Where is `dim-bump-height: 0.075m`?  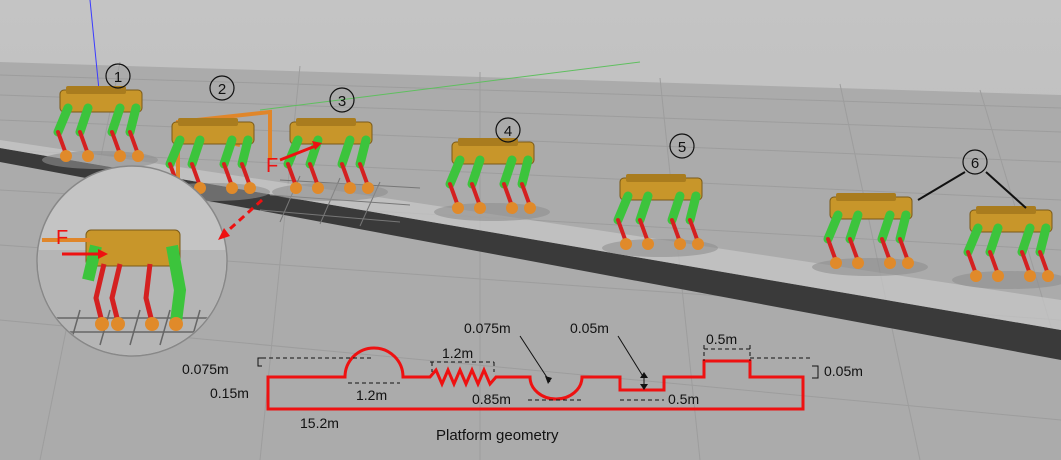 dim-bump-height: 0.075m is located at coordinates (205, 369).